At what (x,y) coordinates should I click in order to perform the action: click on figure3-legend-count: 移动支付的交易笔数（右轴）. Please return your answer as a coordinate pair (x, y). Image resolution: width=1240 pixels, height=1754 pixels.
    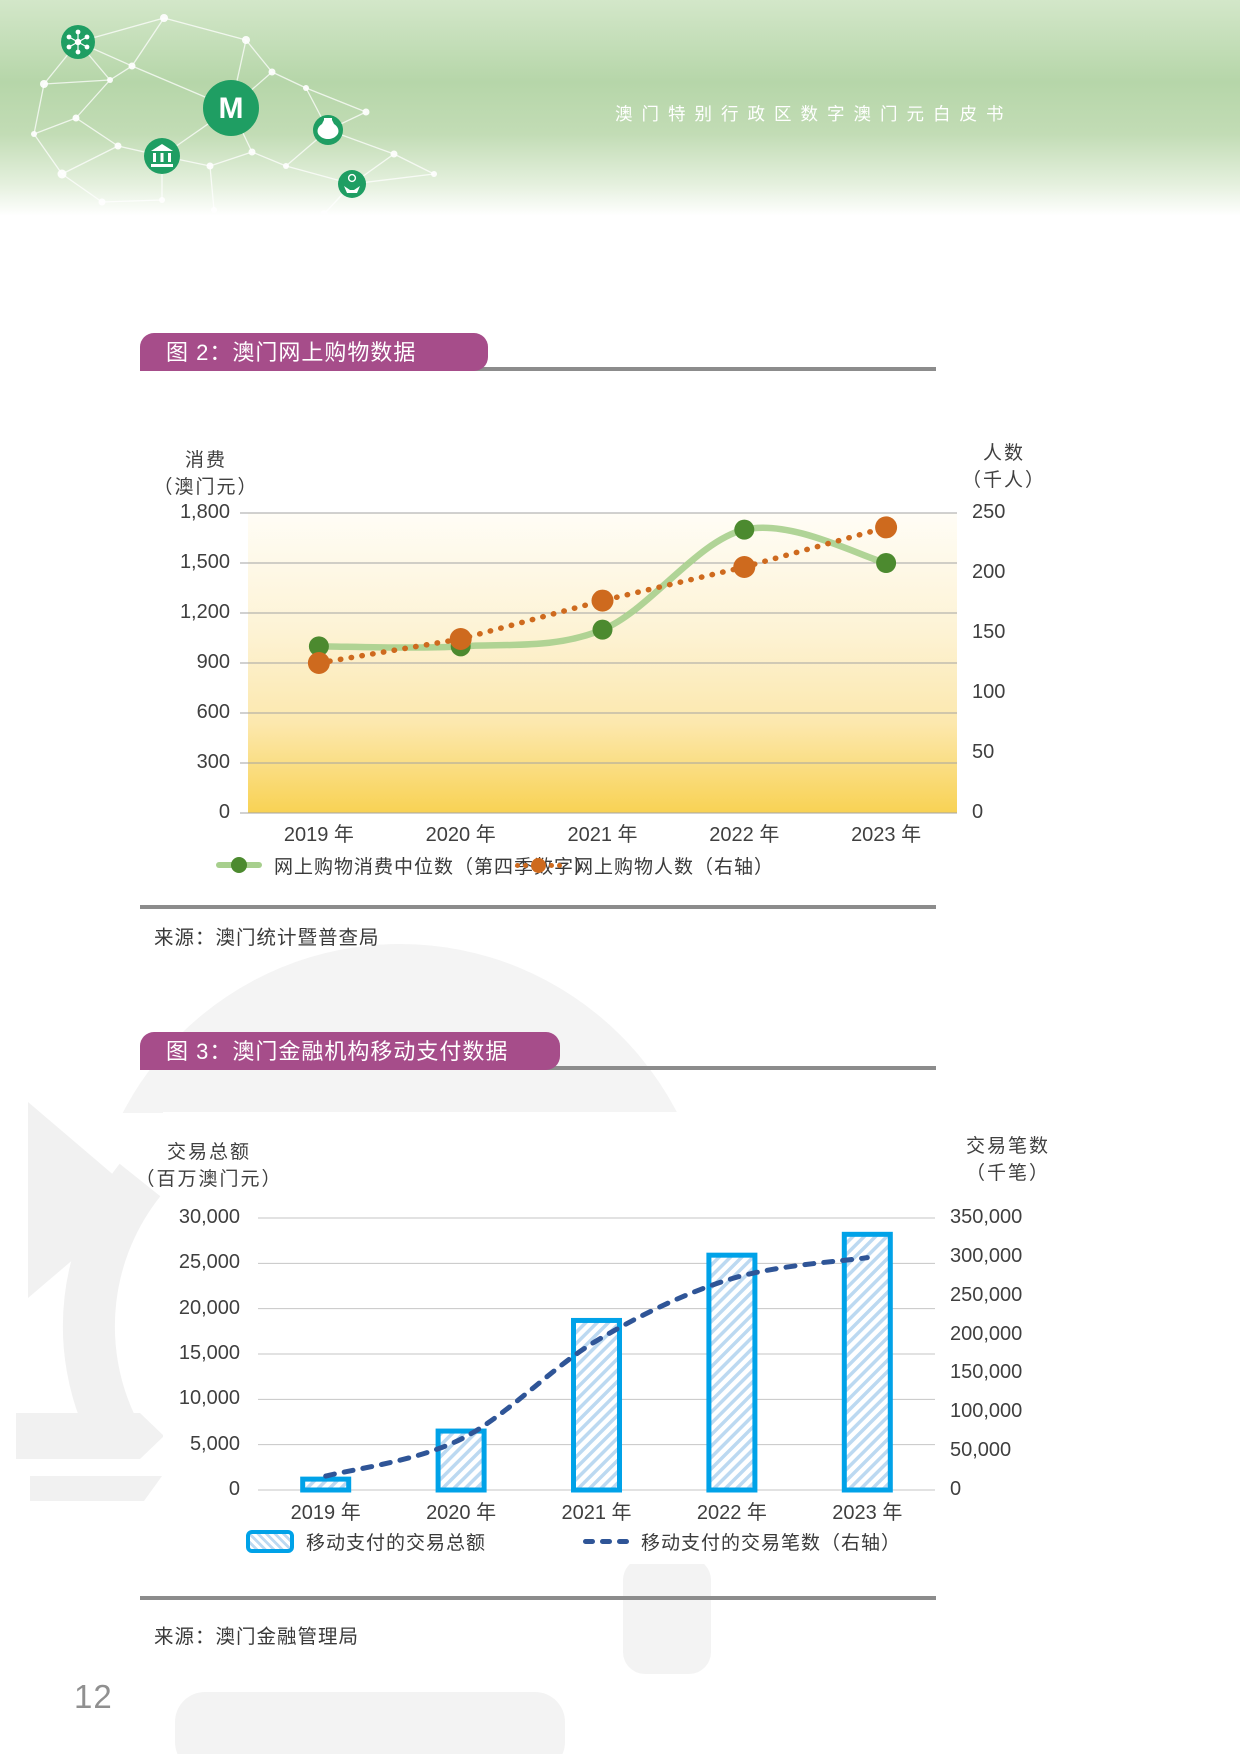
    Looking at the image, I should click on (742, 1541).